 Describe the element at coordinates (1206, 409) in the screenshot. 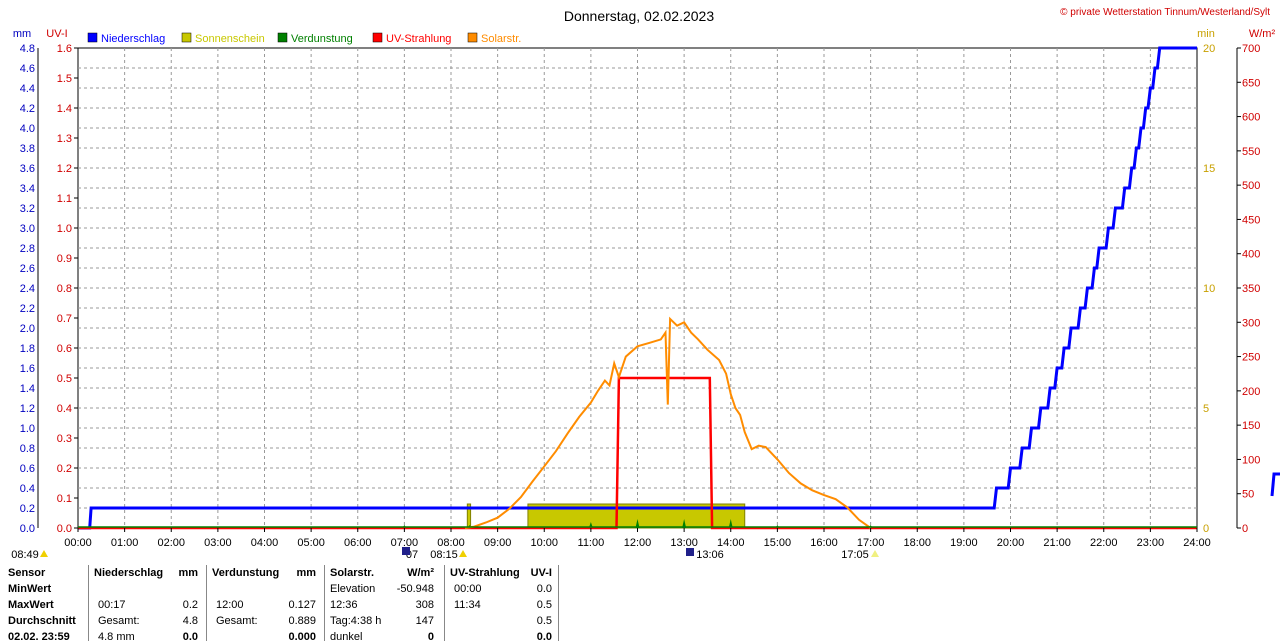

I see `tick-min: 5` at that location.